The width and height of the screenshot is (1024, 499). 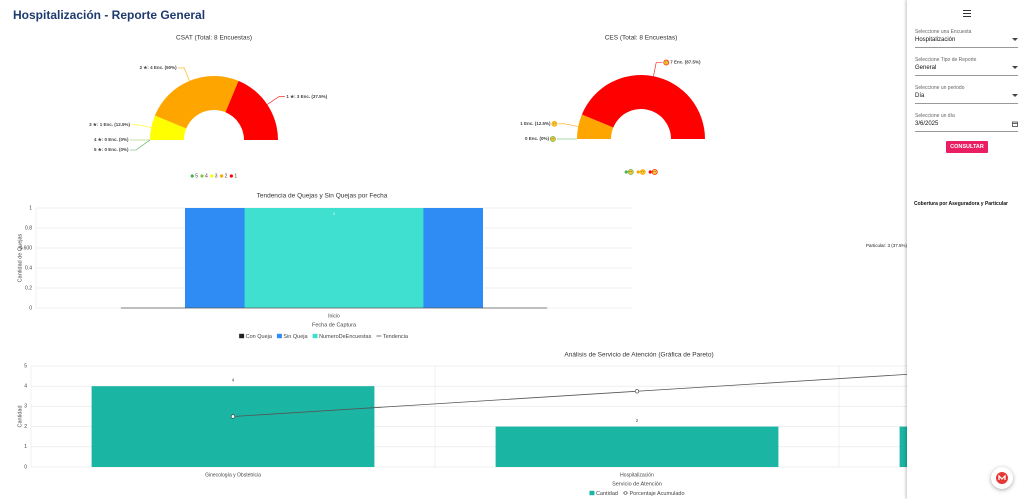 What do you see at coordinates (637, 420) in the screenshot?
I see `data-label: 2` at bounding box center [637, 420].